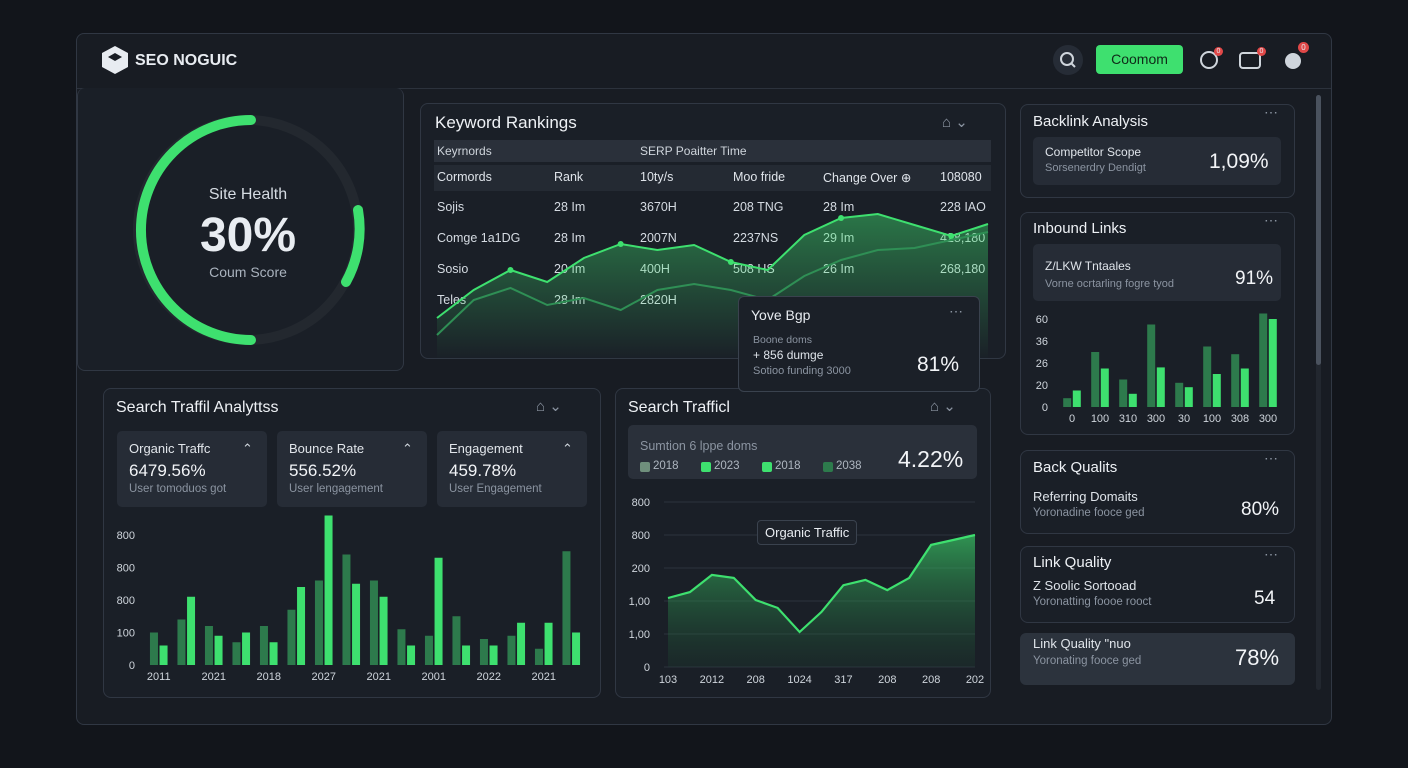  Describe the element at coordinates (712, 680) in the screenshot. I see `x-tick-label: 2012` at that location.